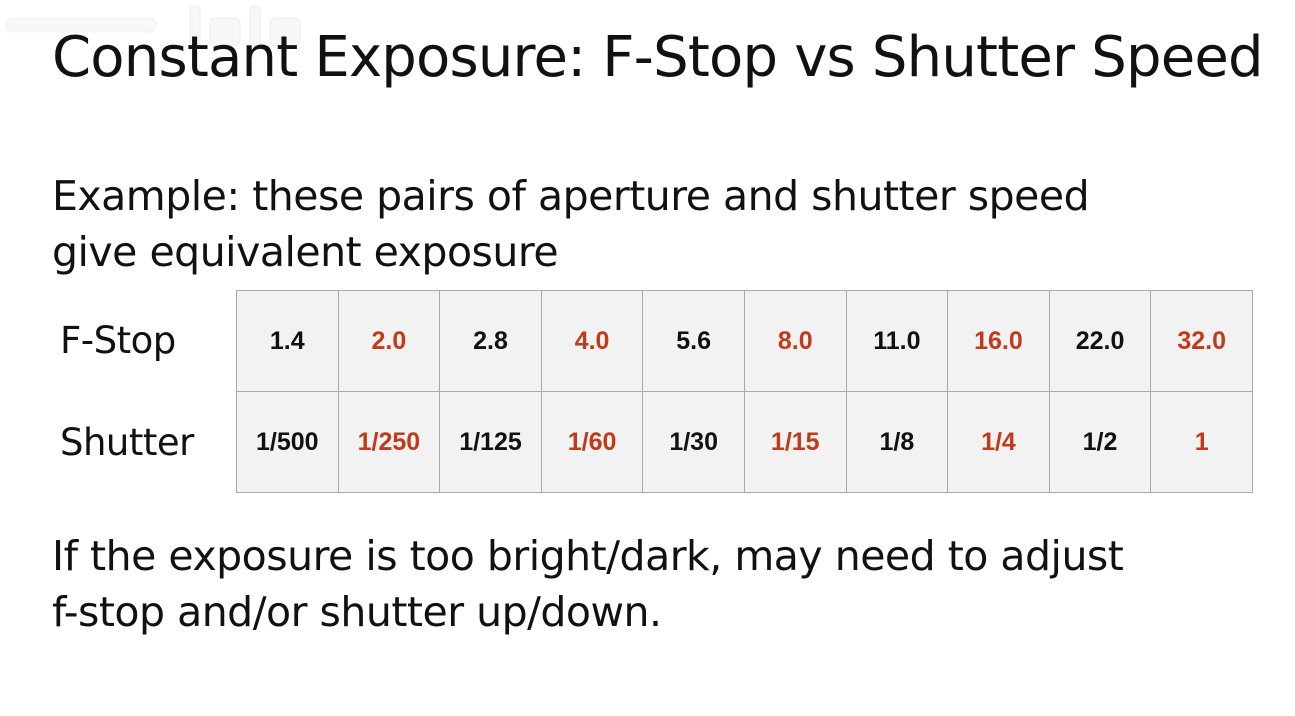  What do you see at coordinates (1201, 341) in the screenshot?
I see `fstop-cell: 32.0` at bounding box center [1201, 341].